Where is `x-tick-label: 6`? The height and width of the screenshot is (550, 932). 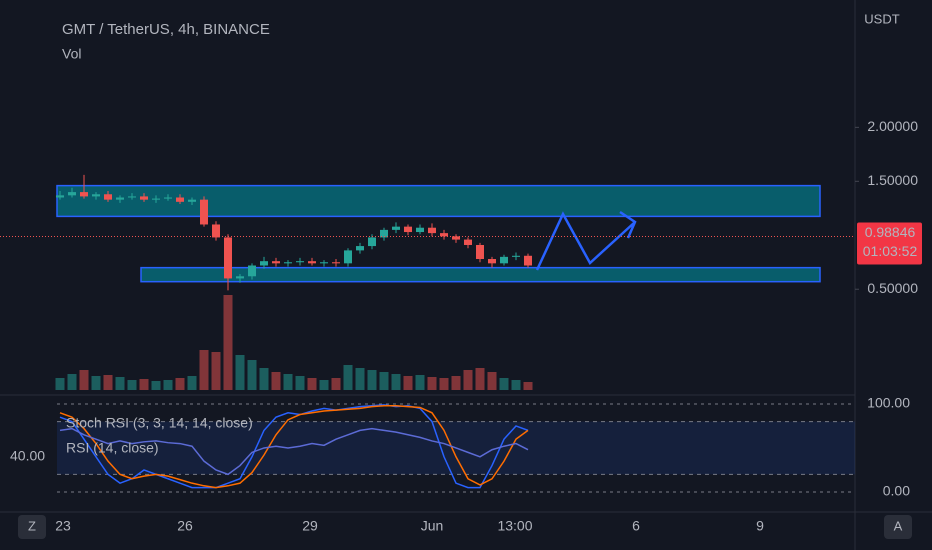
x-tick-label: 6 is located at coordinates (636, 526).